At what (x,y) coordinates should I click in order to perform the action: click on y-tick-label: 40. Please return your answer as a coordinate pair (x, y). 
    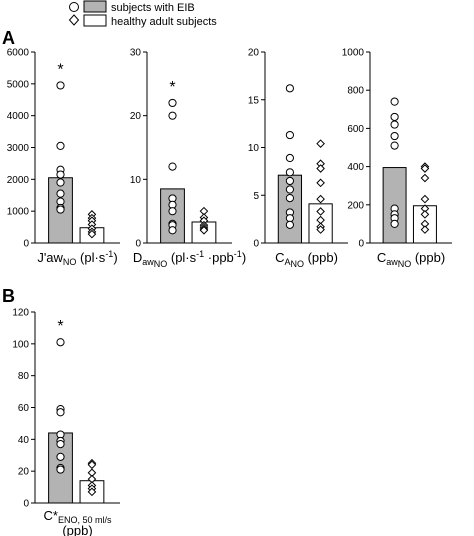
    Looking at the image, I should click on (24, 440).